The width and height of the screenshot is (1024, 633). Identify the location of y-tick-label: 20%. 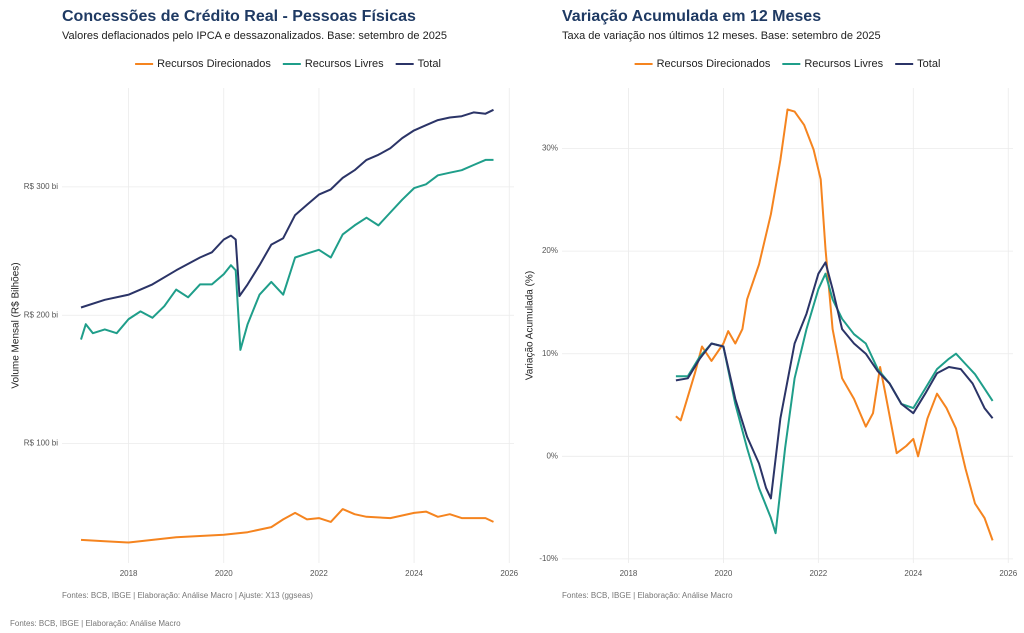
(550, 250).